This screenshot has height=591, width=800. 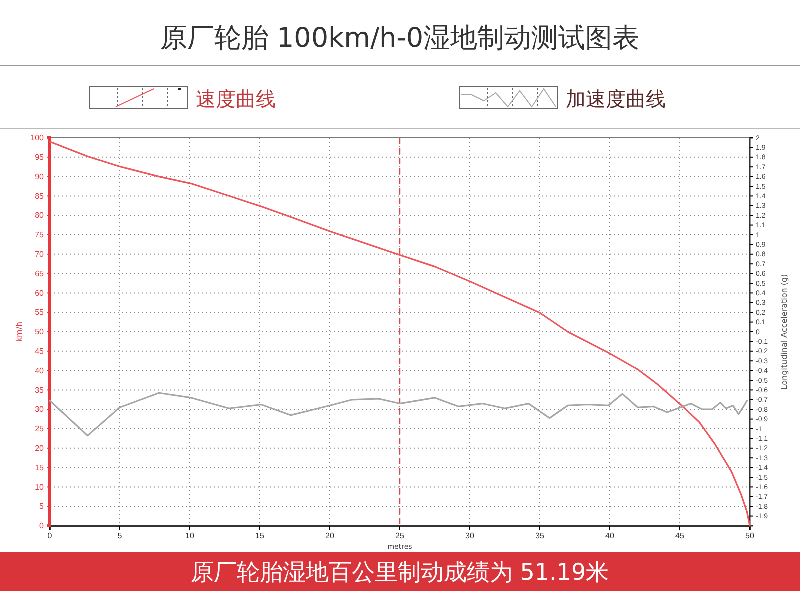 What do you see at coordinates (40, 409) in the screenshot?
I see `y-tick-label: 30` at bounding box center [40, 409].